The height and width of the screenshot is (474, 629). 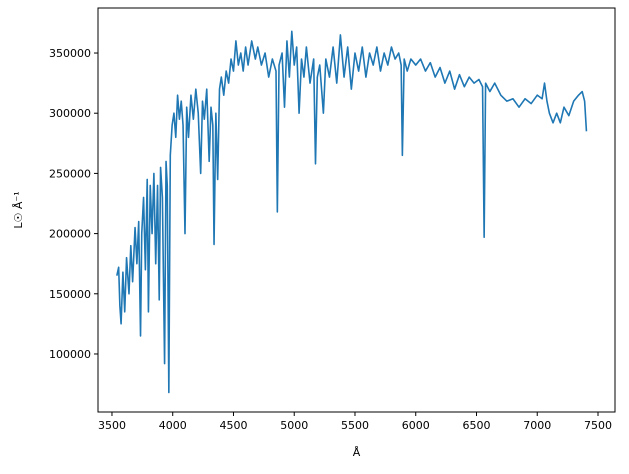 I want to click on x-axis-label: Å, so click(x=357, y=452).